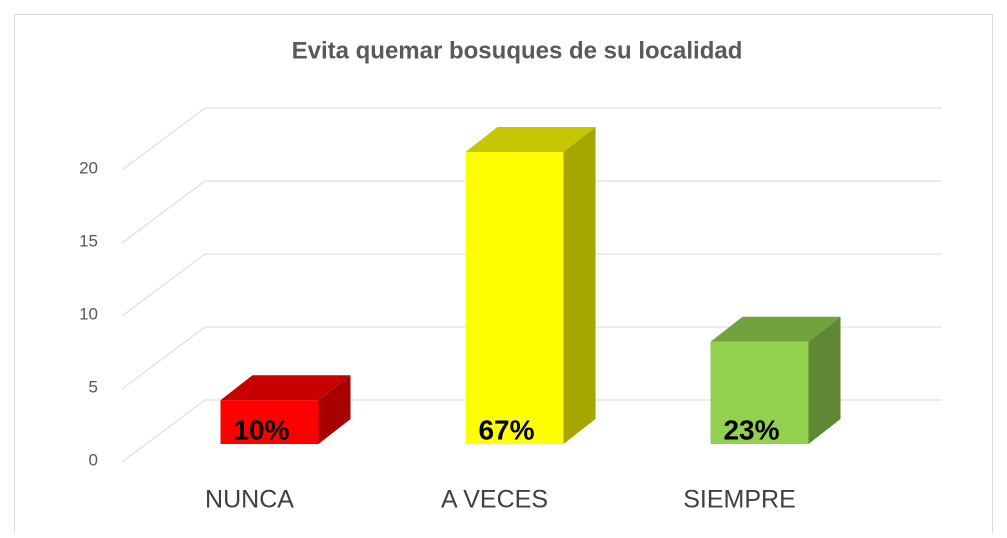  Describe the element at coordinates (506, 429) in the screenshot. I see `data-label: 67%` at that location.